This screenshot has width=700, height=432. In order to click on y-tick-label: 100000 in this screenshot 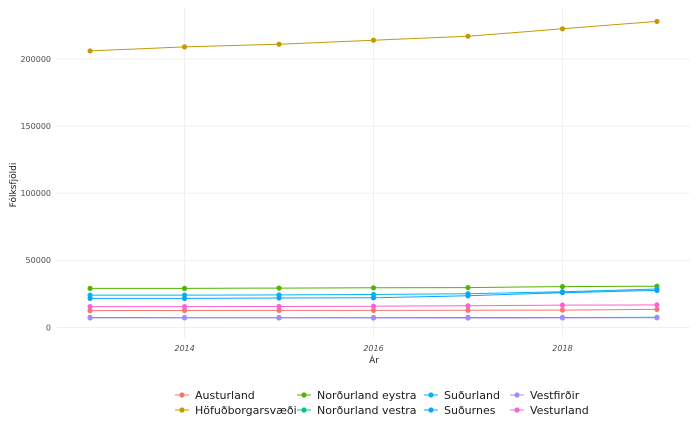, I will do `click(35, 193)`.